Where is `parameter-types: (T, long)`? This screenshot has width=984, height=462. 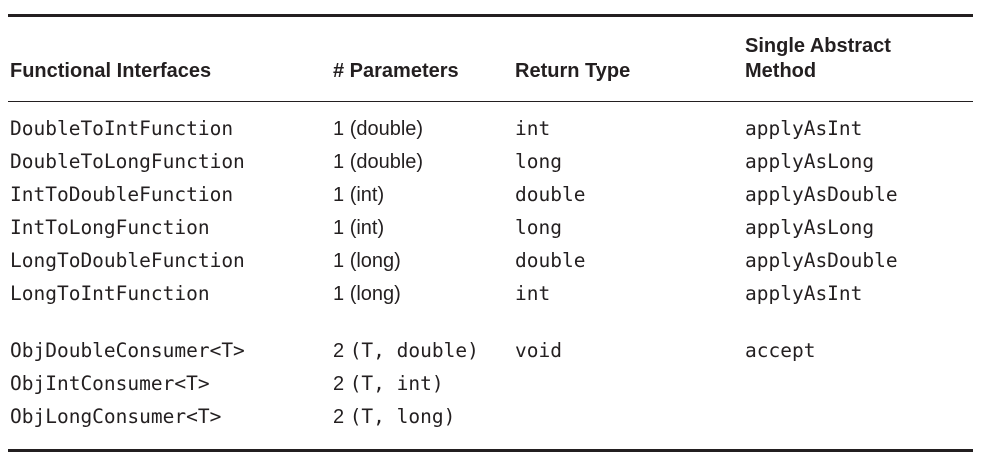
parameter-types: (T, long) is located at coordinates (402, 416).